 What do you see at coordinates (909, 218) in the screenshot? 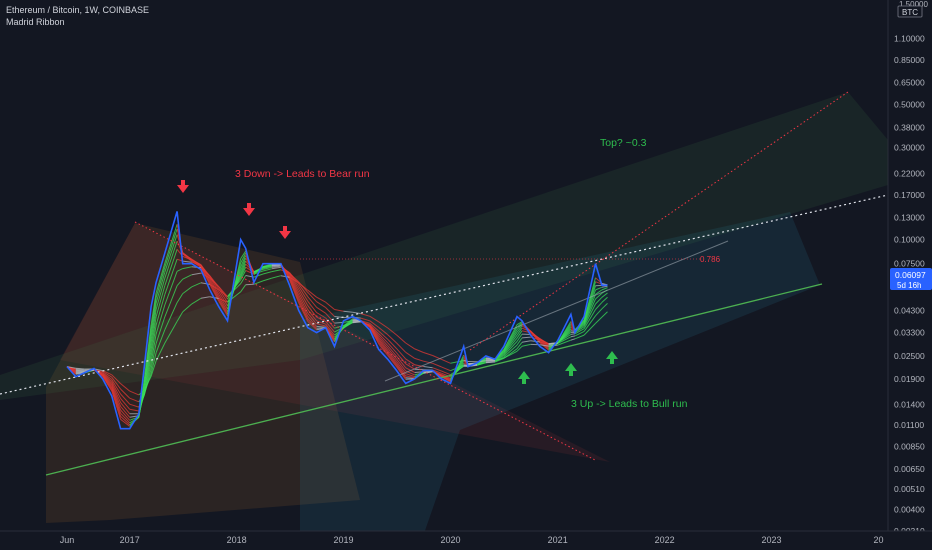
I see `price-tick-label: 0.13000` at bounding box center [909, 218].